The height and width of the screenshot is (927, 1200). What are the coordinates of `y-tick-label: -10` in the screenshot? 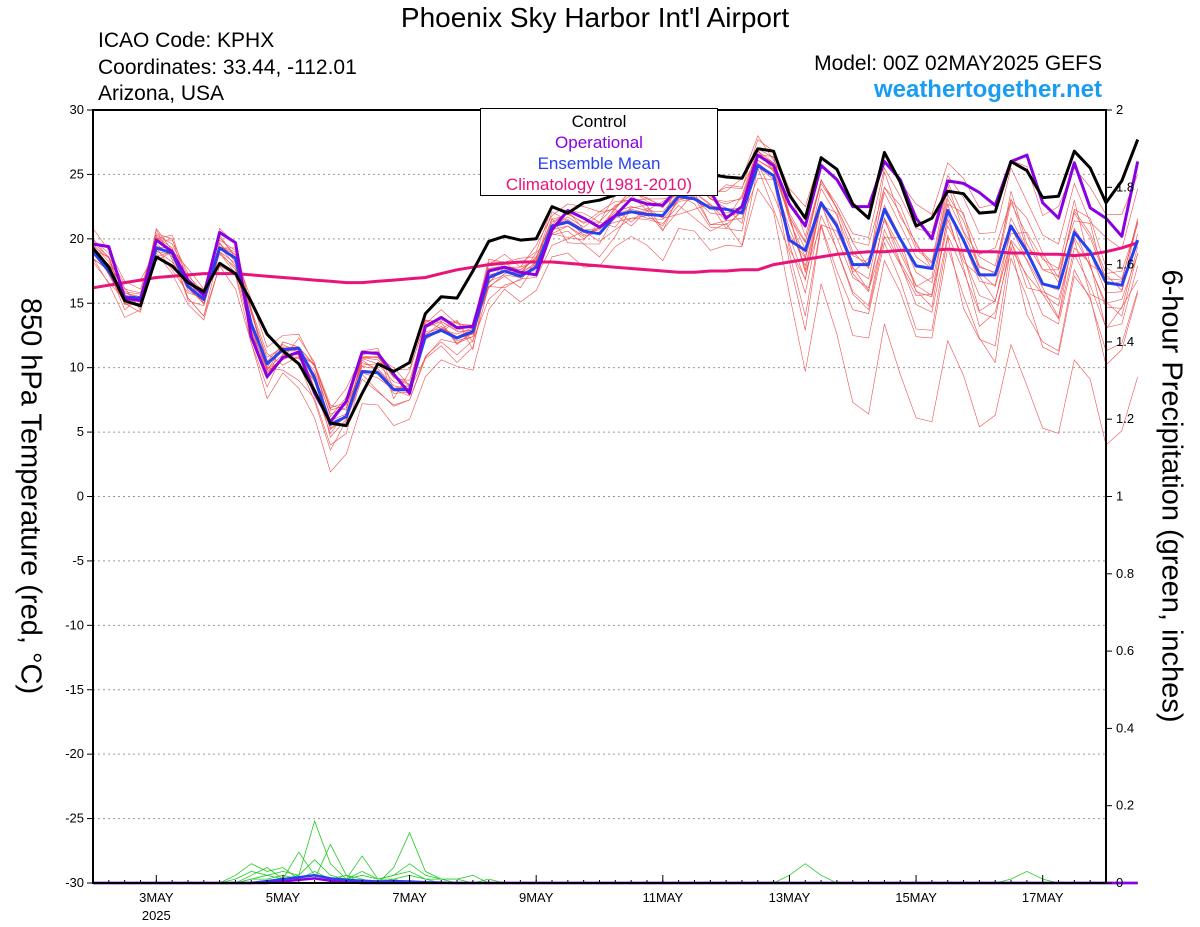 It's located at (74, 624).